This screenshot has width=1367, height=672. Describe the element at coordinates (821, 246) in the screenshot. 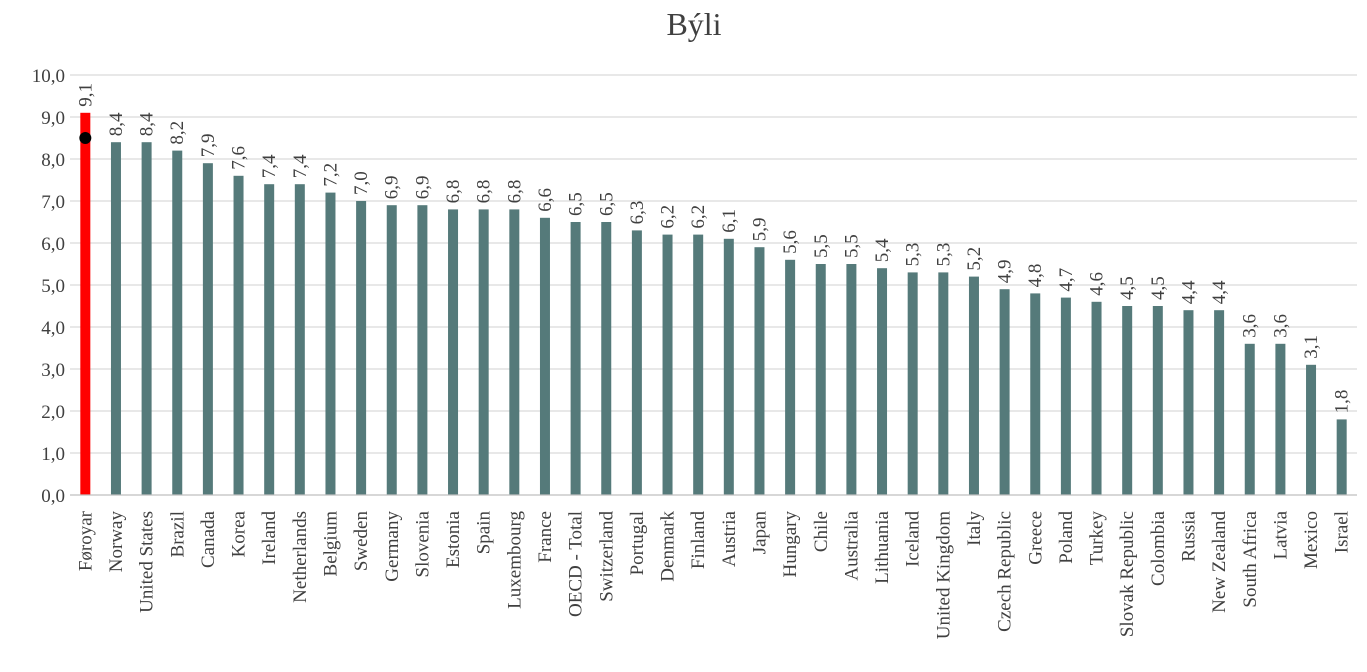

I see `data-label: 5,5` at that location.